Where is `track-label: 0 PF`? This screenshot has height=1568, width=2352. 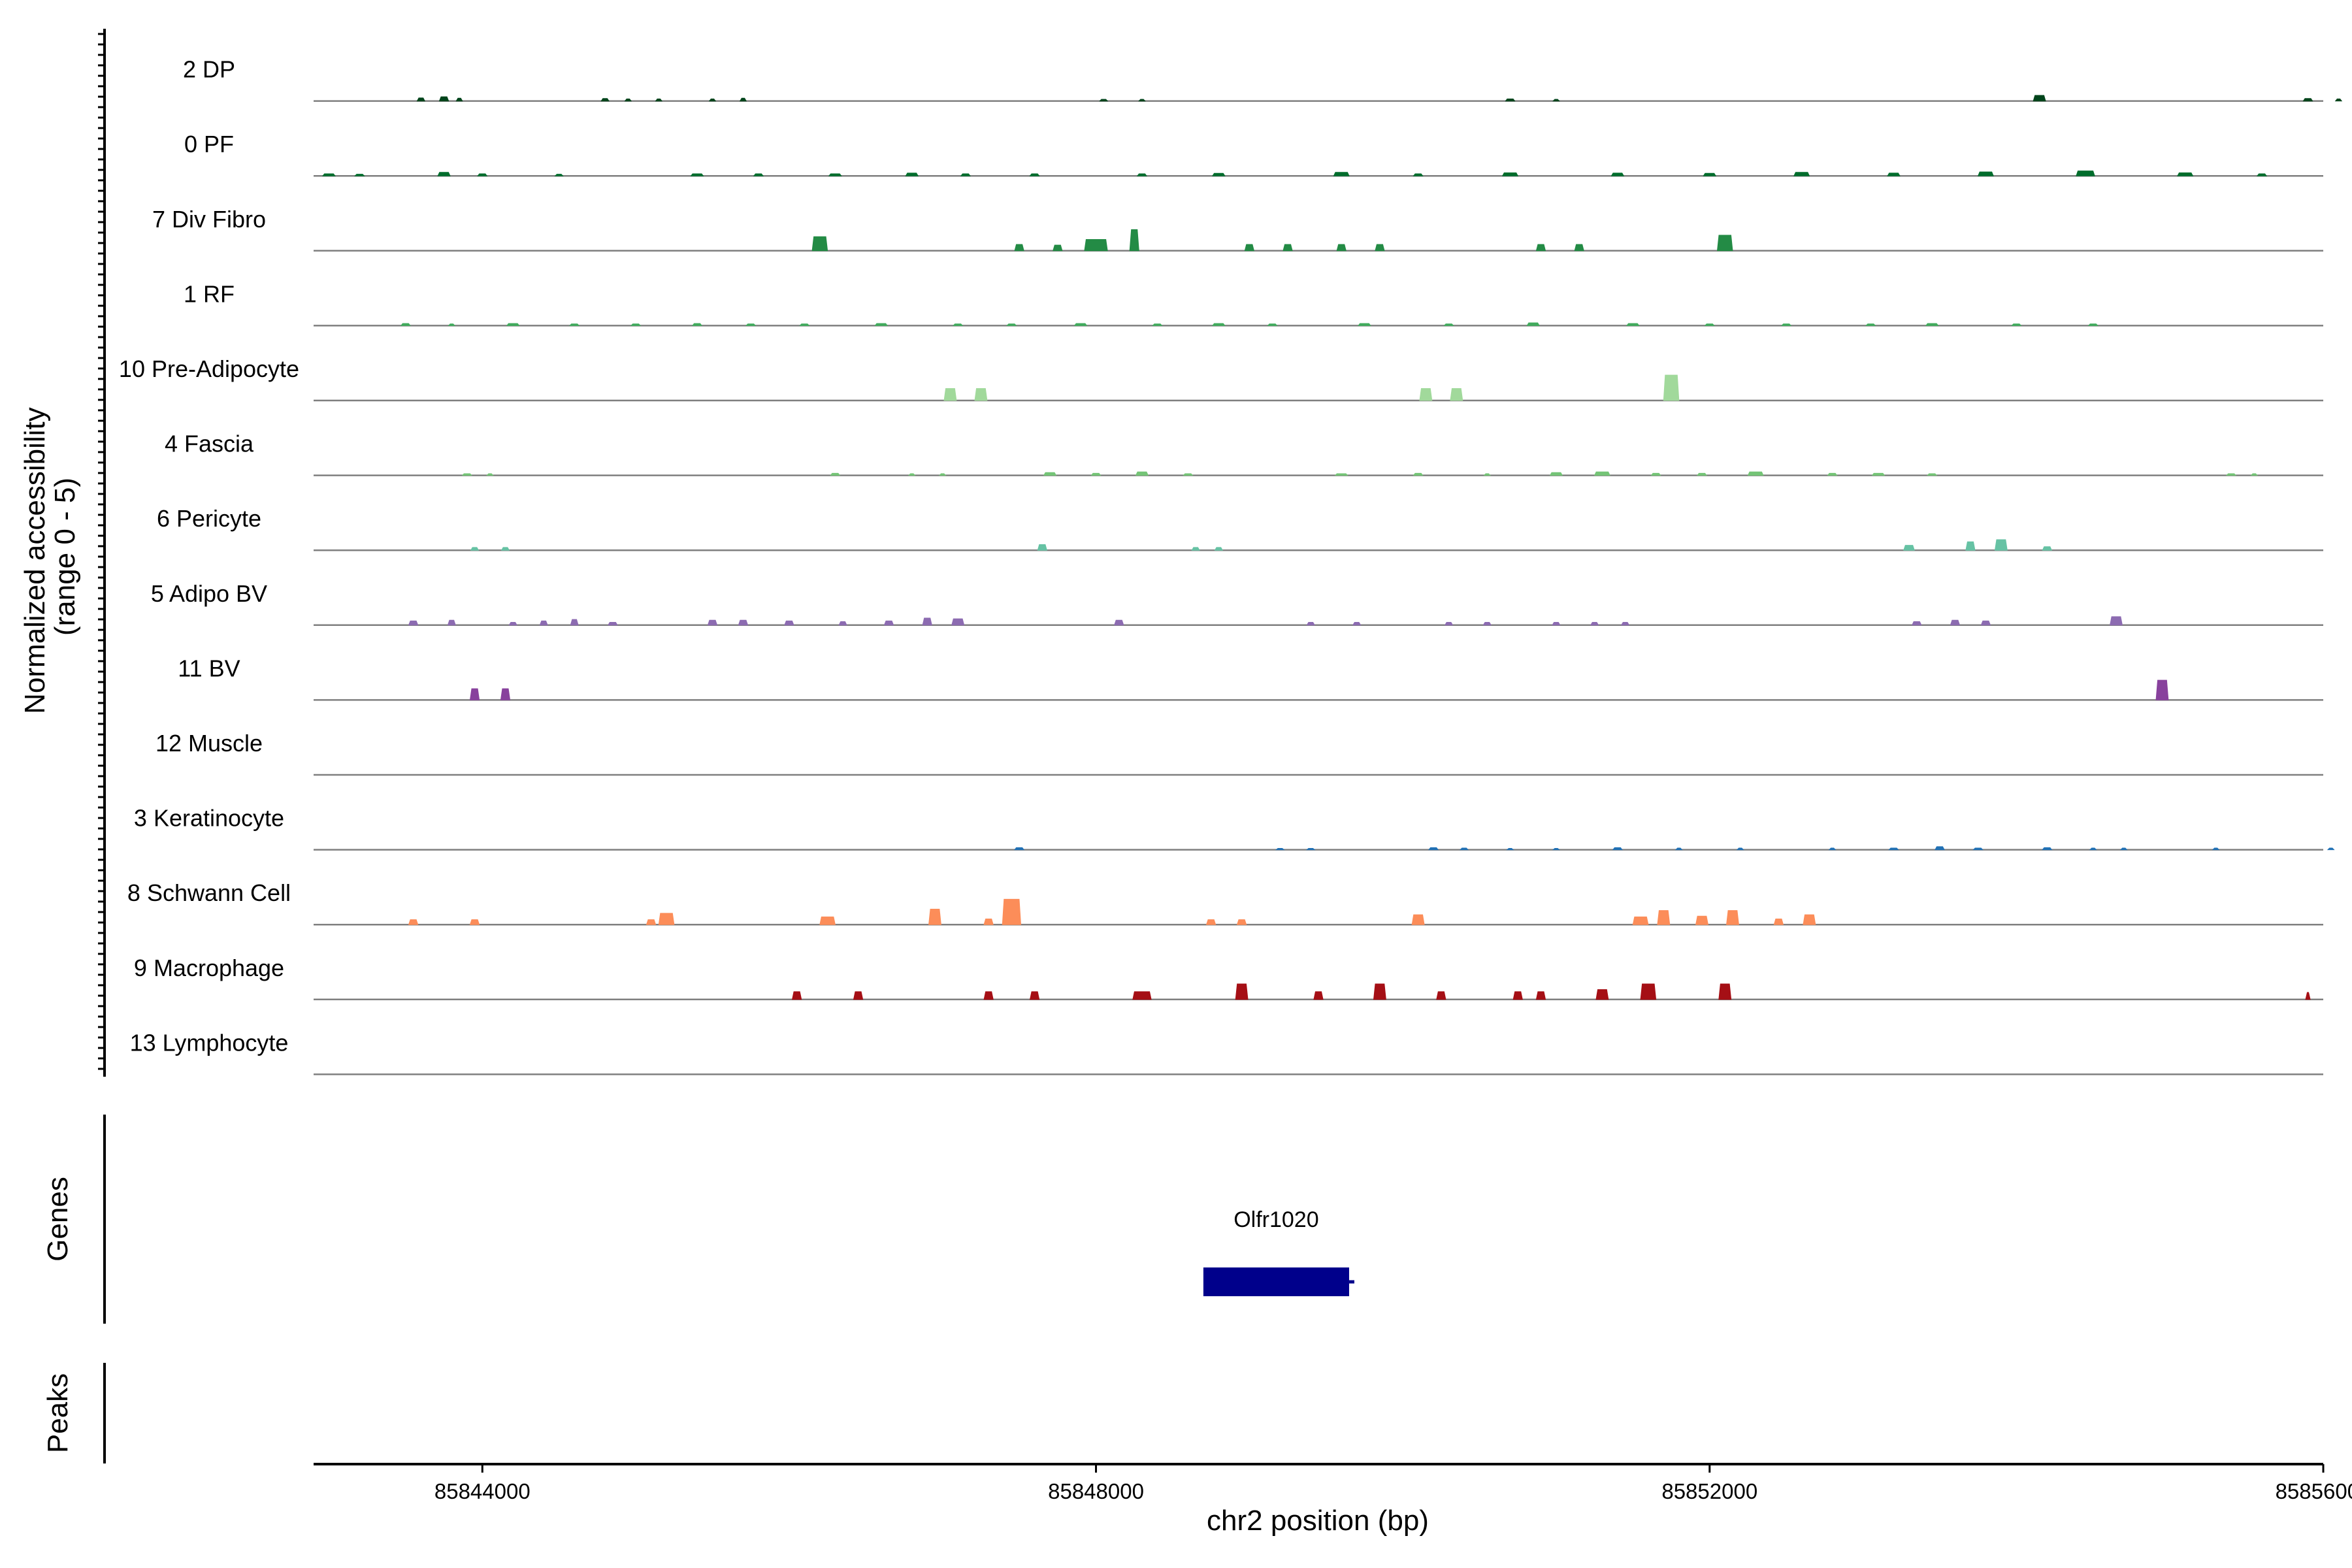 track-label: 0 PF is located at coordinates (209, 144).